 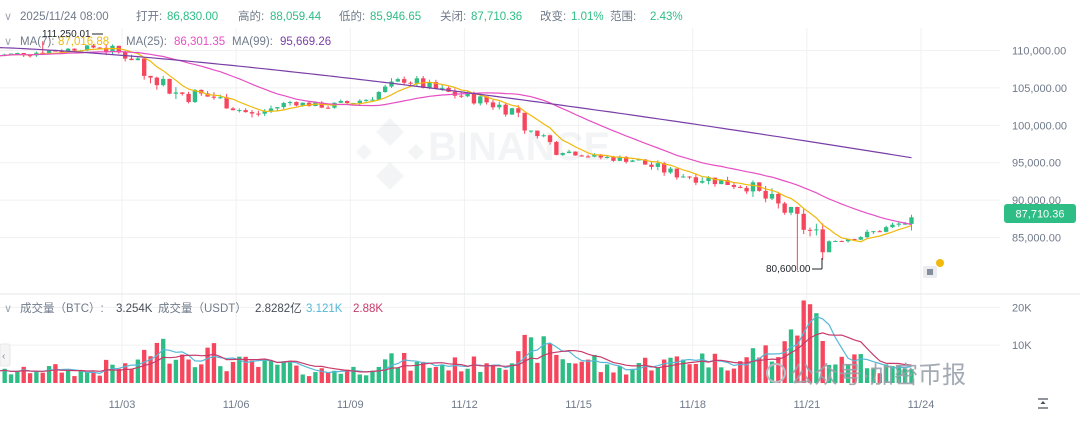 I want to click on current-price-marker: 87,710.36, so click(x=1040, y=213).